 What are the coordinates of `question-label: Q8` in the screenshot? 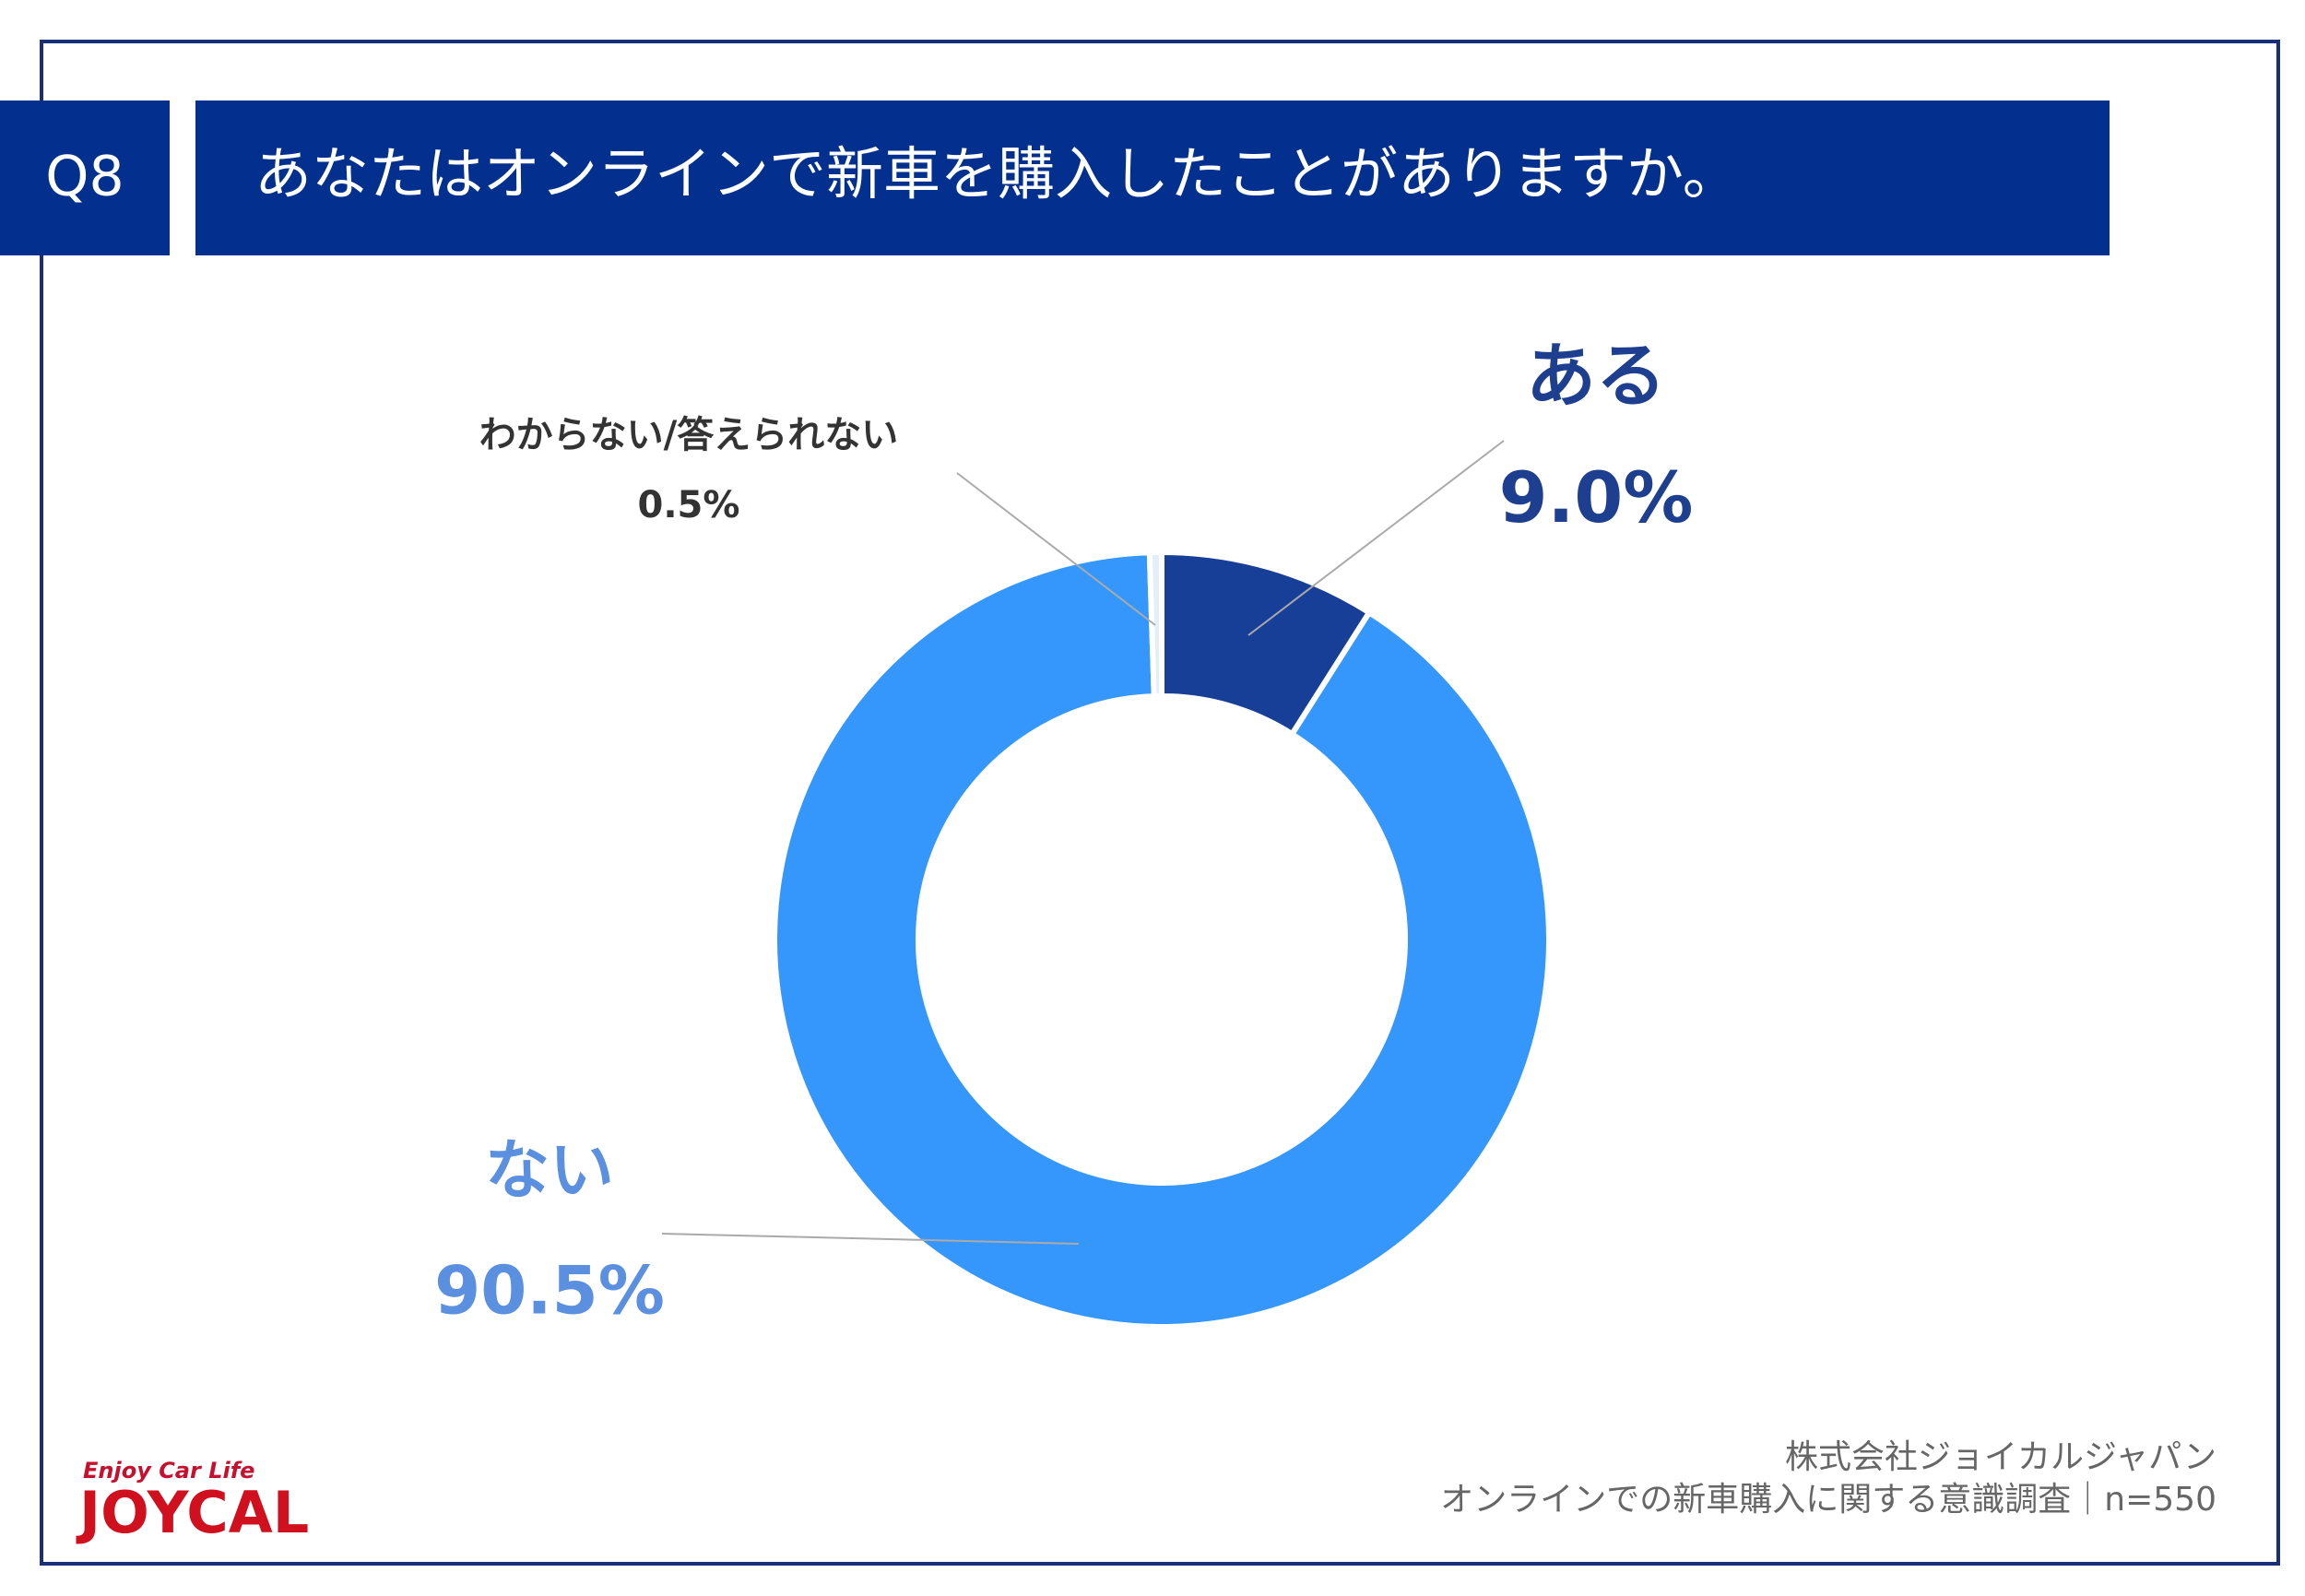 It's located at (84, 177).